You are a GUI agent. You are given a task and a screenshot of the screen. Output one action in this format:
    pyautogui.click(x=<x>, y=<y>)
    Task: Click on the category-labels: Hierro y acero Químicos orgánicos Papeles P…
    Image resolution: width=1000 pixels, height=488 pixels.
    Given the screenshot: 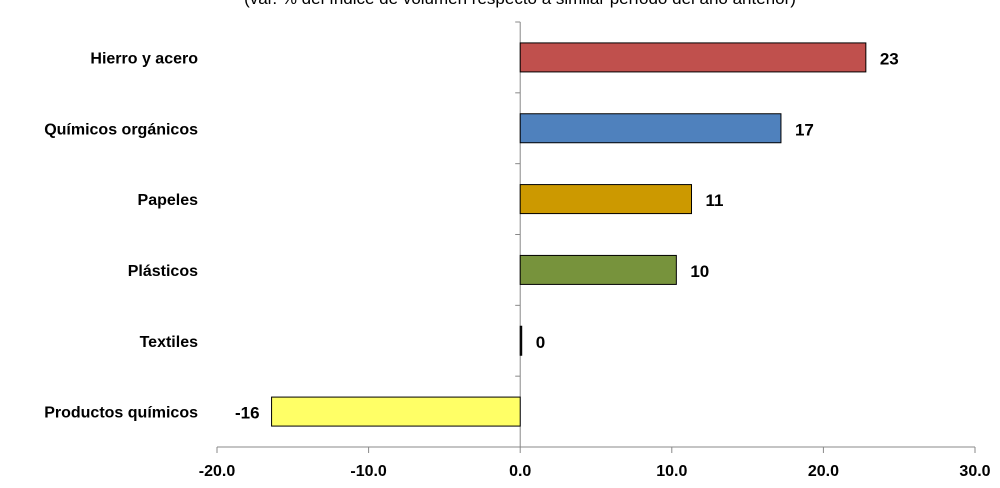 What is the action you would take?
    pyautogui.click(x=121, y=235)
    